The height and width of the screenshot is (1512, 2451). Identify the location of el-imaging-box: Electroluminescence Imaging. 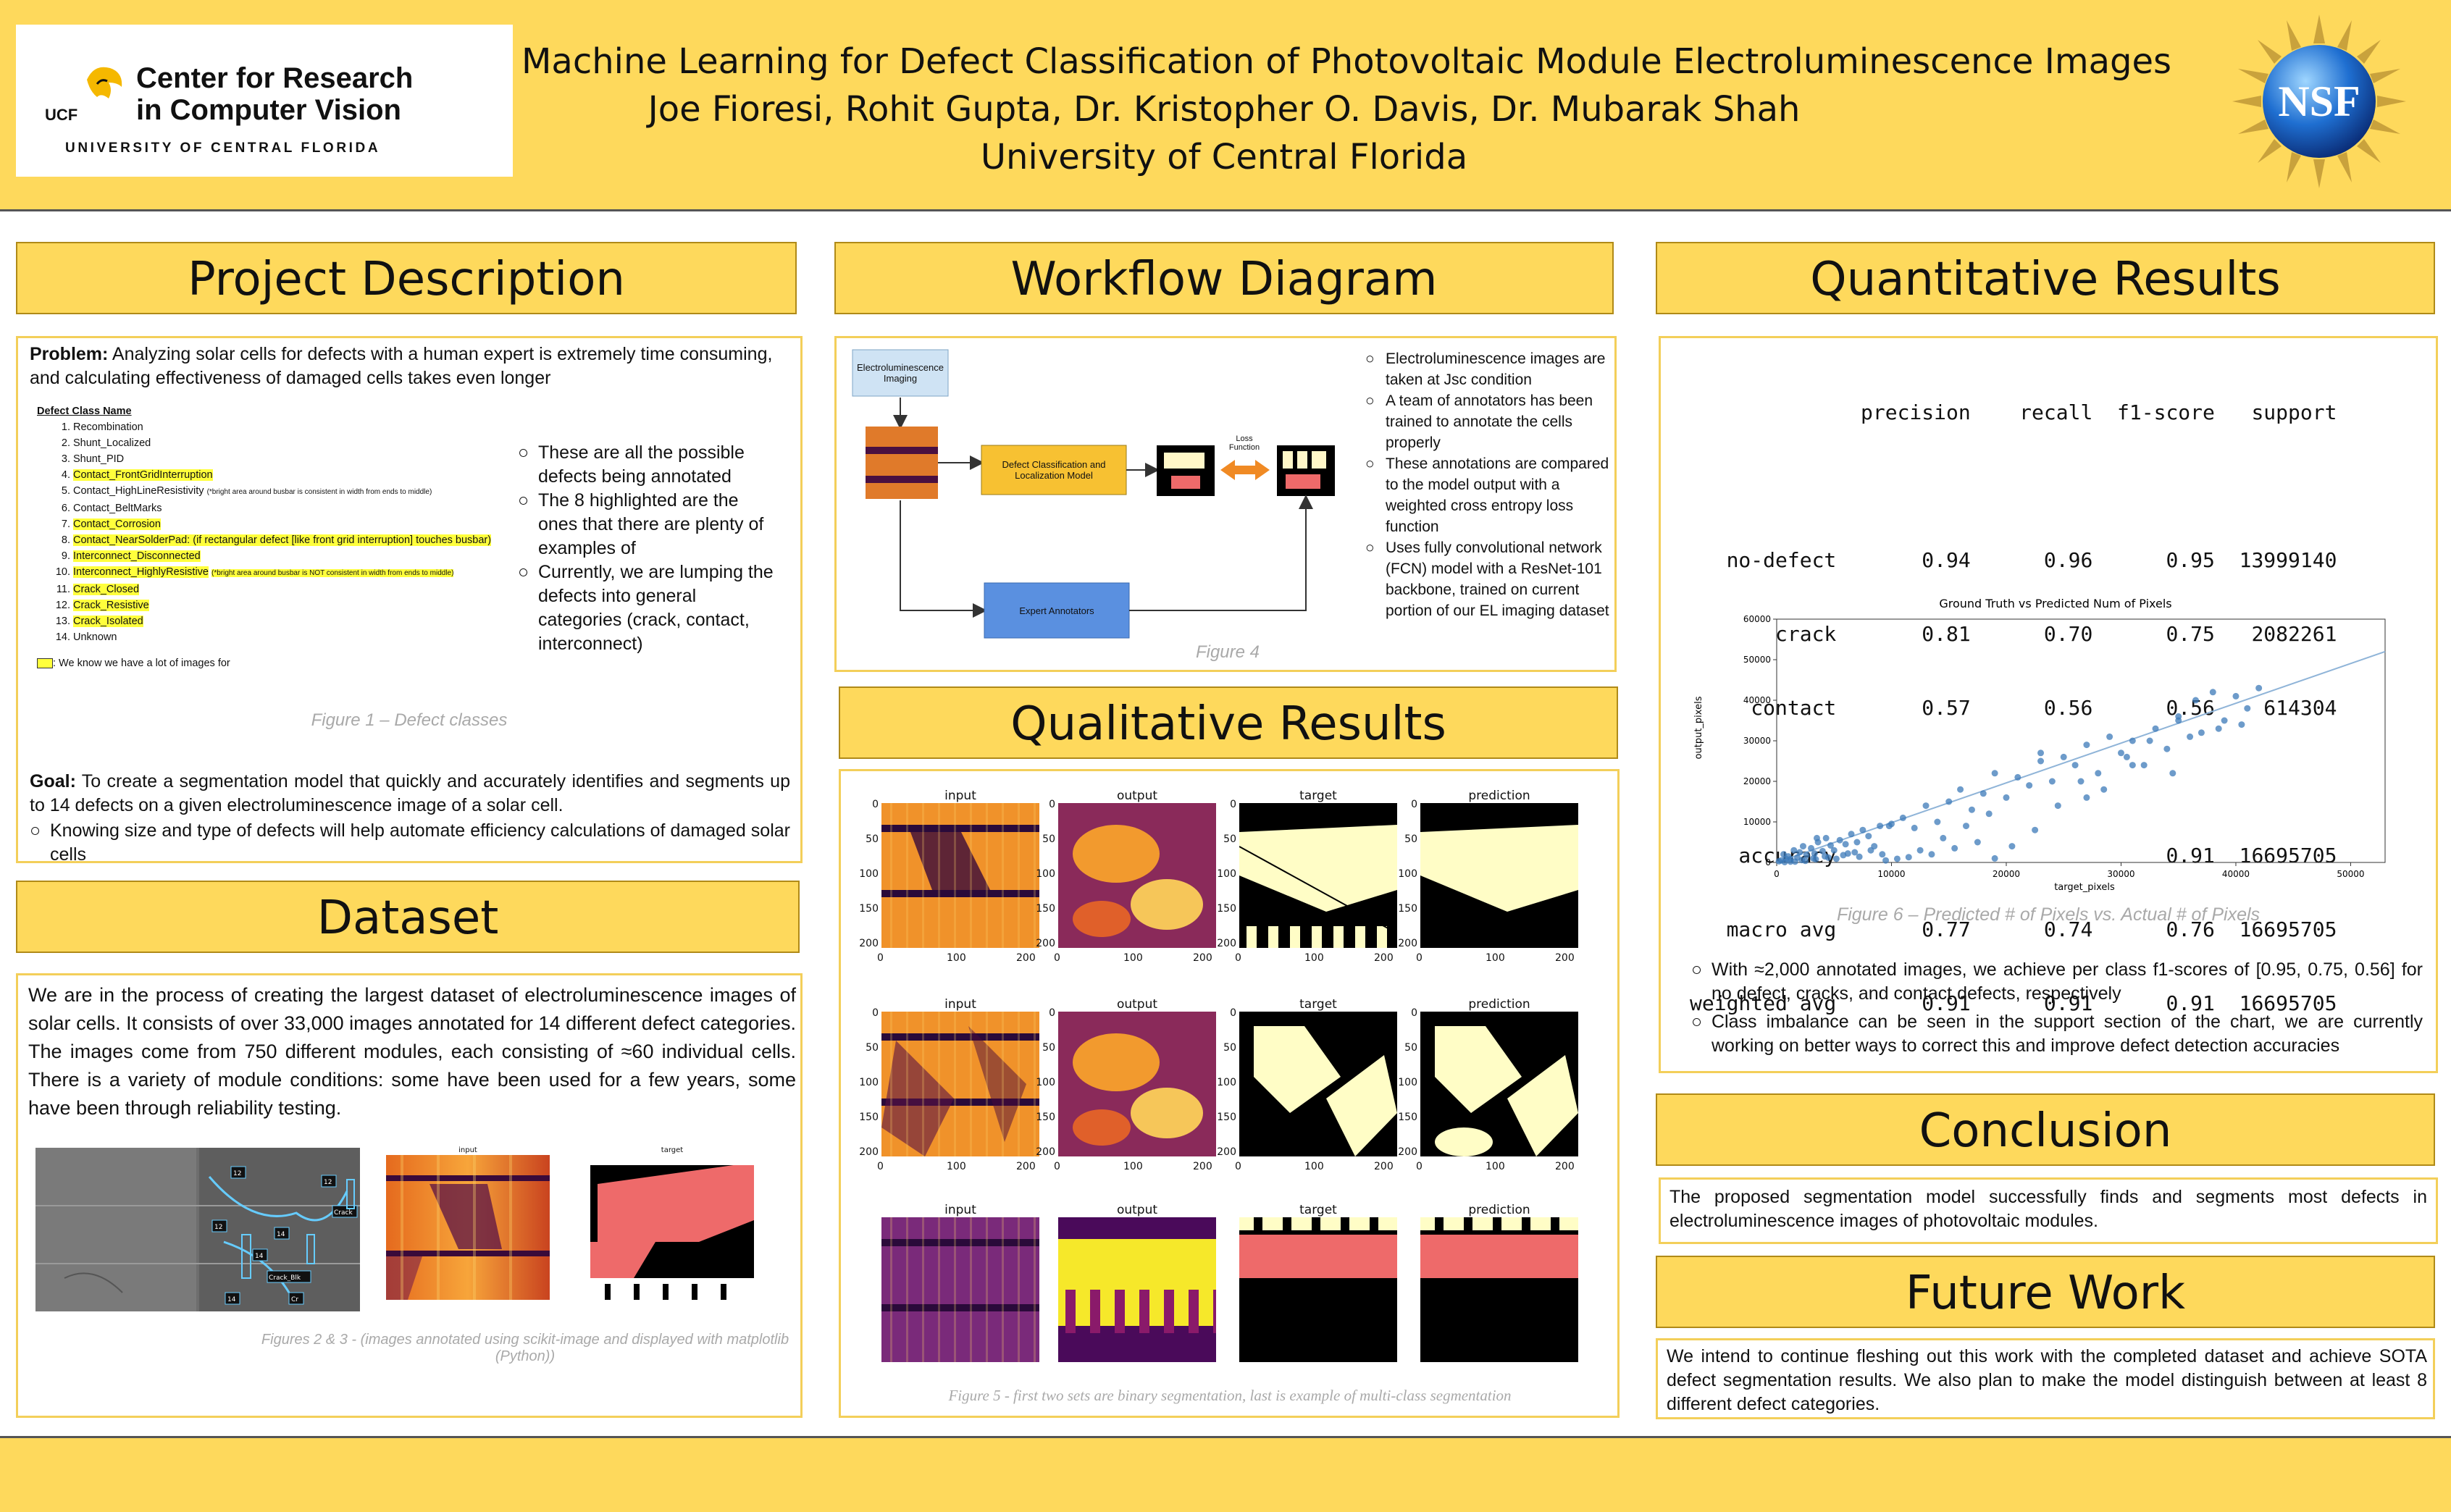
(901, 373).